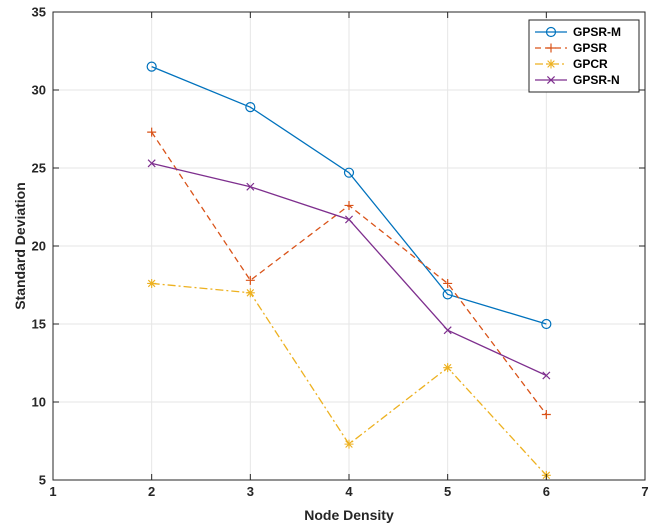 This screenshot has width=659, height=525. What do you see at coordinates (596, 80) in the screenshot?
I see `legend-label: GPSR-N` at bounding box center [596, 80].